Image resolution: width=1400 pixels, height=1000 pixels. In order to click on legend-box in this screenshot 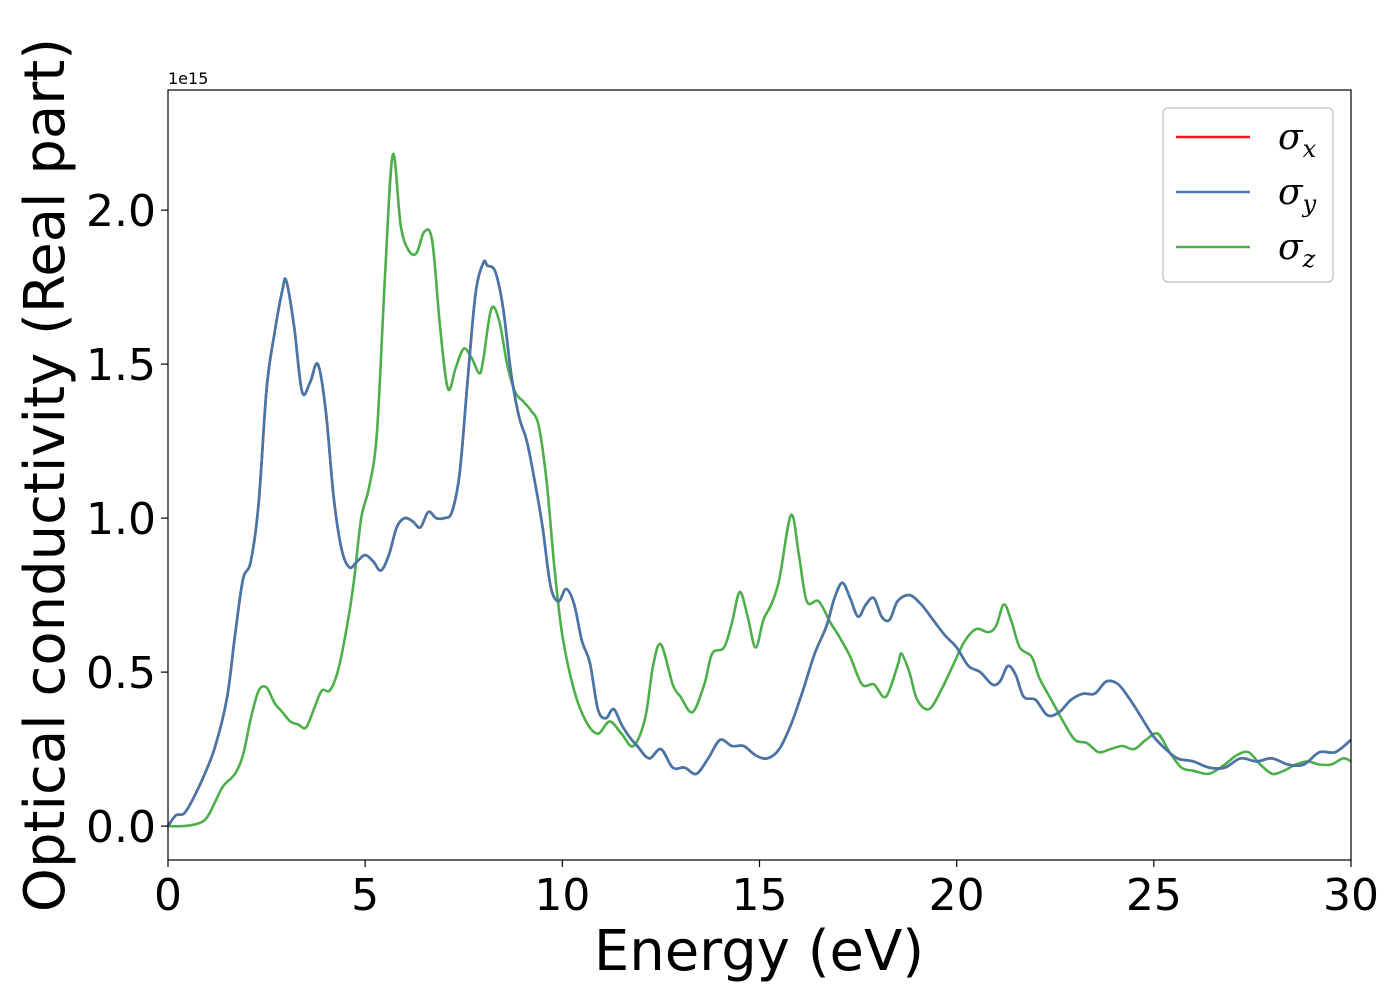, I will do `click(1248, 195)`.